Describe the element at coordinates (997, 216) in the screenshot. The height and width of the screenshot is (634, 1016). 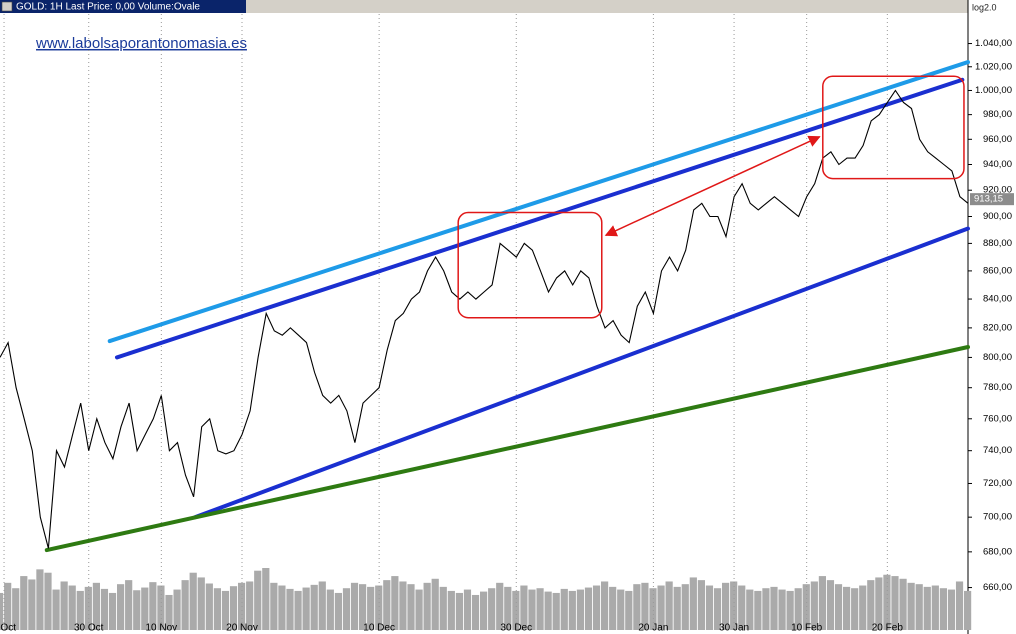
I see `y-tick-label: 900,00` at that location.